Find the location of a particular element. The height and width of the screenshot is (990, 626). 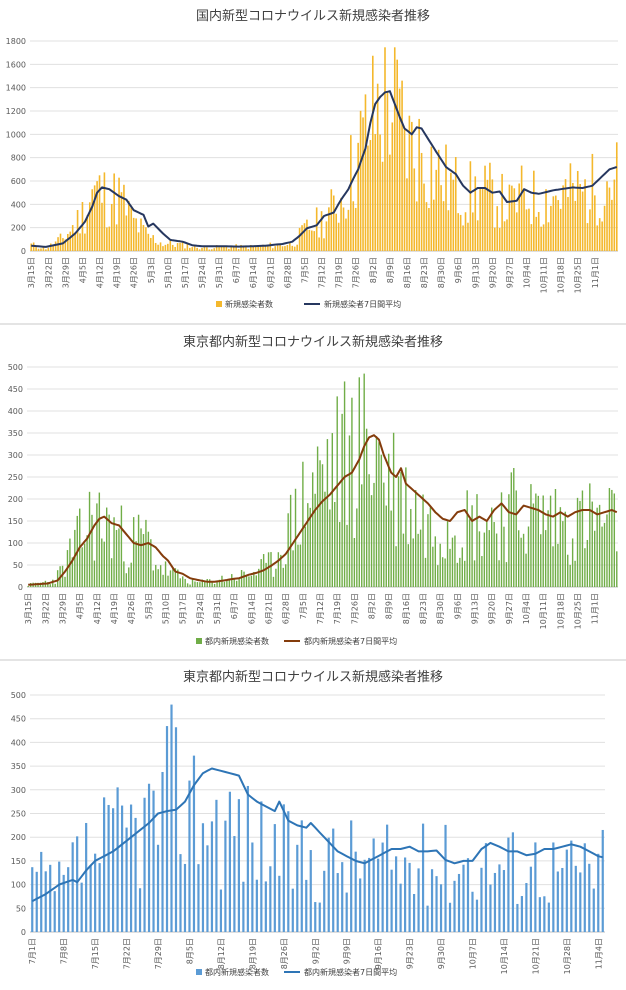

x-tick-label: 6月14日 is located at coordinates (253, 272).